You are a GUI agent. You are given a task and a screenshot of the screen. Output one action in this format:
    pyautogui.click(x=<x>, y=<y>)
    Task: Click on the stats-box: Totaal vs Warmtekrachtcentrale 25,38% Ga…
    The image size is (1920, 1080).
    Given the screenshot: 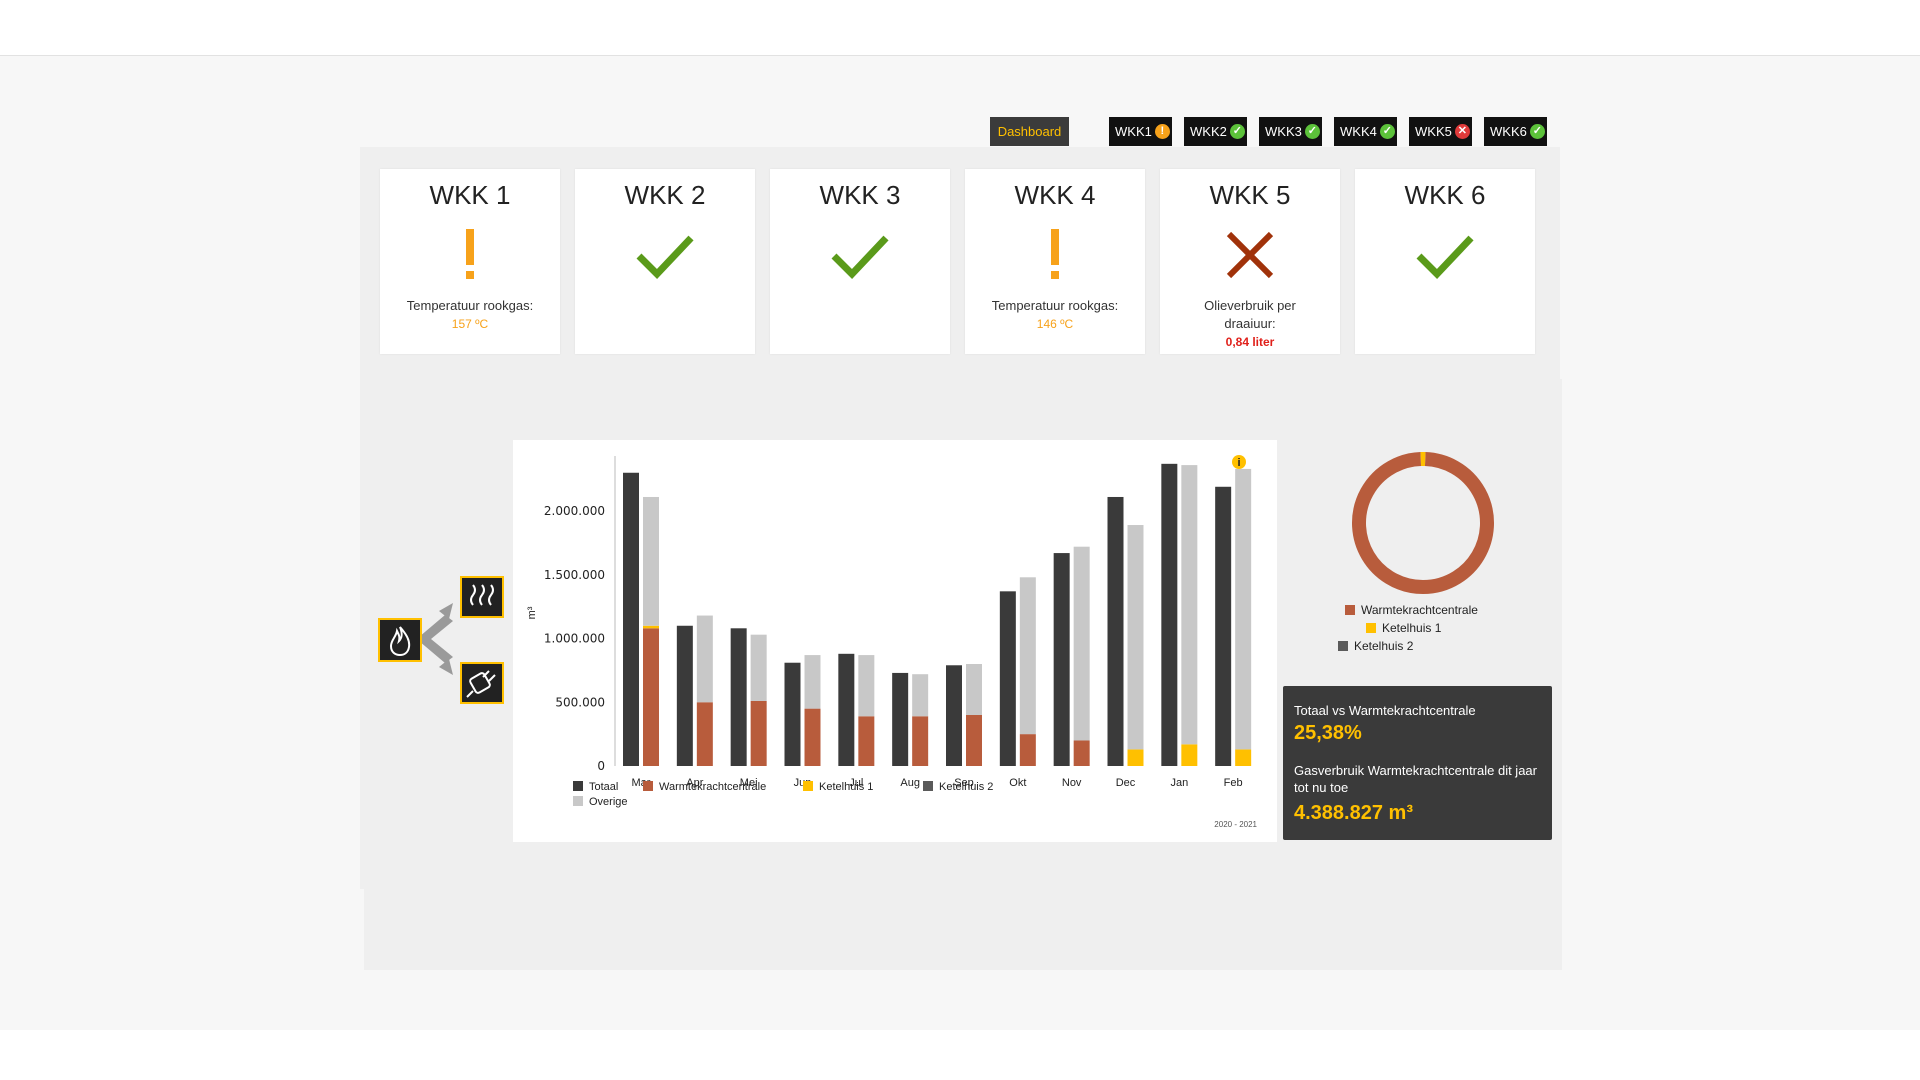 What is the action you would take?
    pyautogui.click(x=1417, y=763)
    